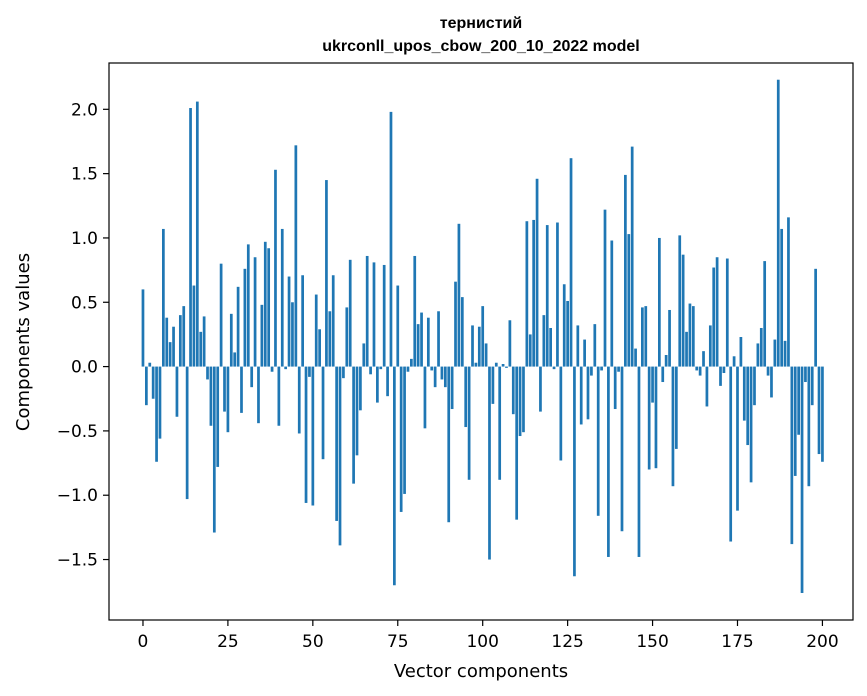  I want to click on x-tick-label: 150, so click(652, 642).